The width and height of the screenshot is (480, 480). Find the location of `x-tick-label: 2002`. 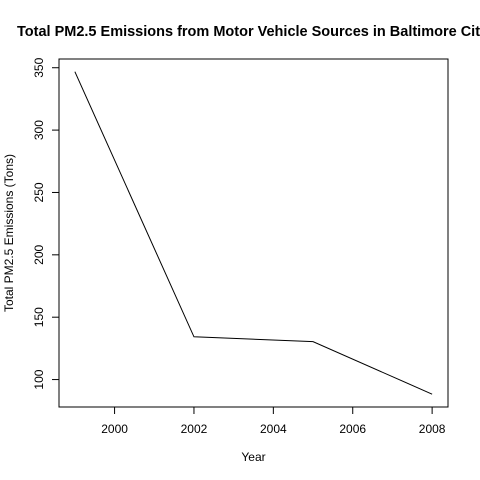

x-tick-label: 2002 is located at coordinates (194, 429).